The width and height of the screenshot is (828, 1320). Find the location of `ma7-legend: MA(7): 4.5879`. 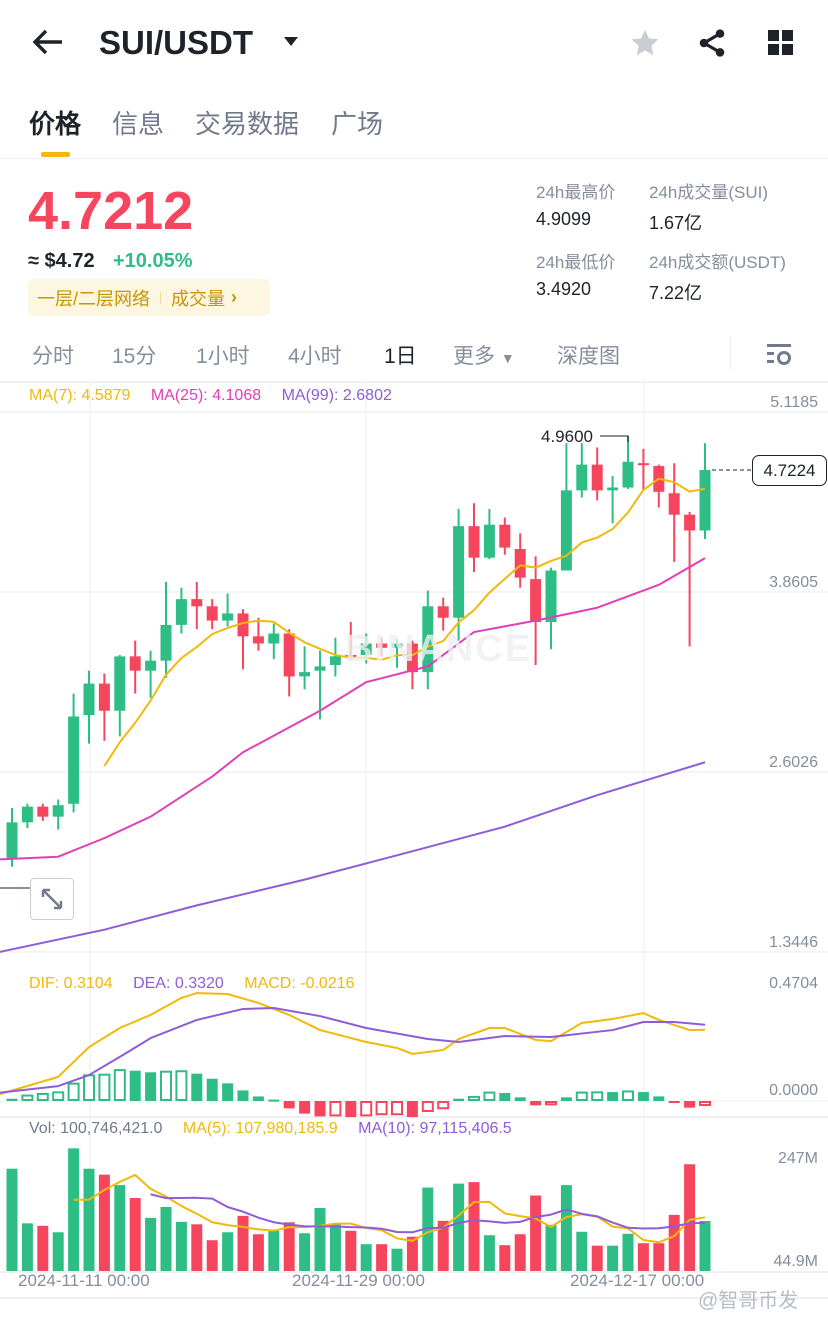

ma7-legend: MA(7): 4.5879 is located at coordinates (80, 395).